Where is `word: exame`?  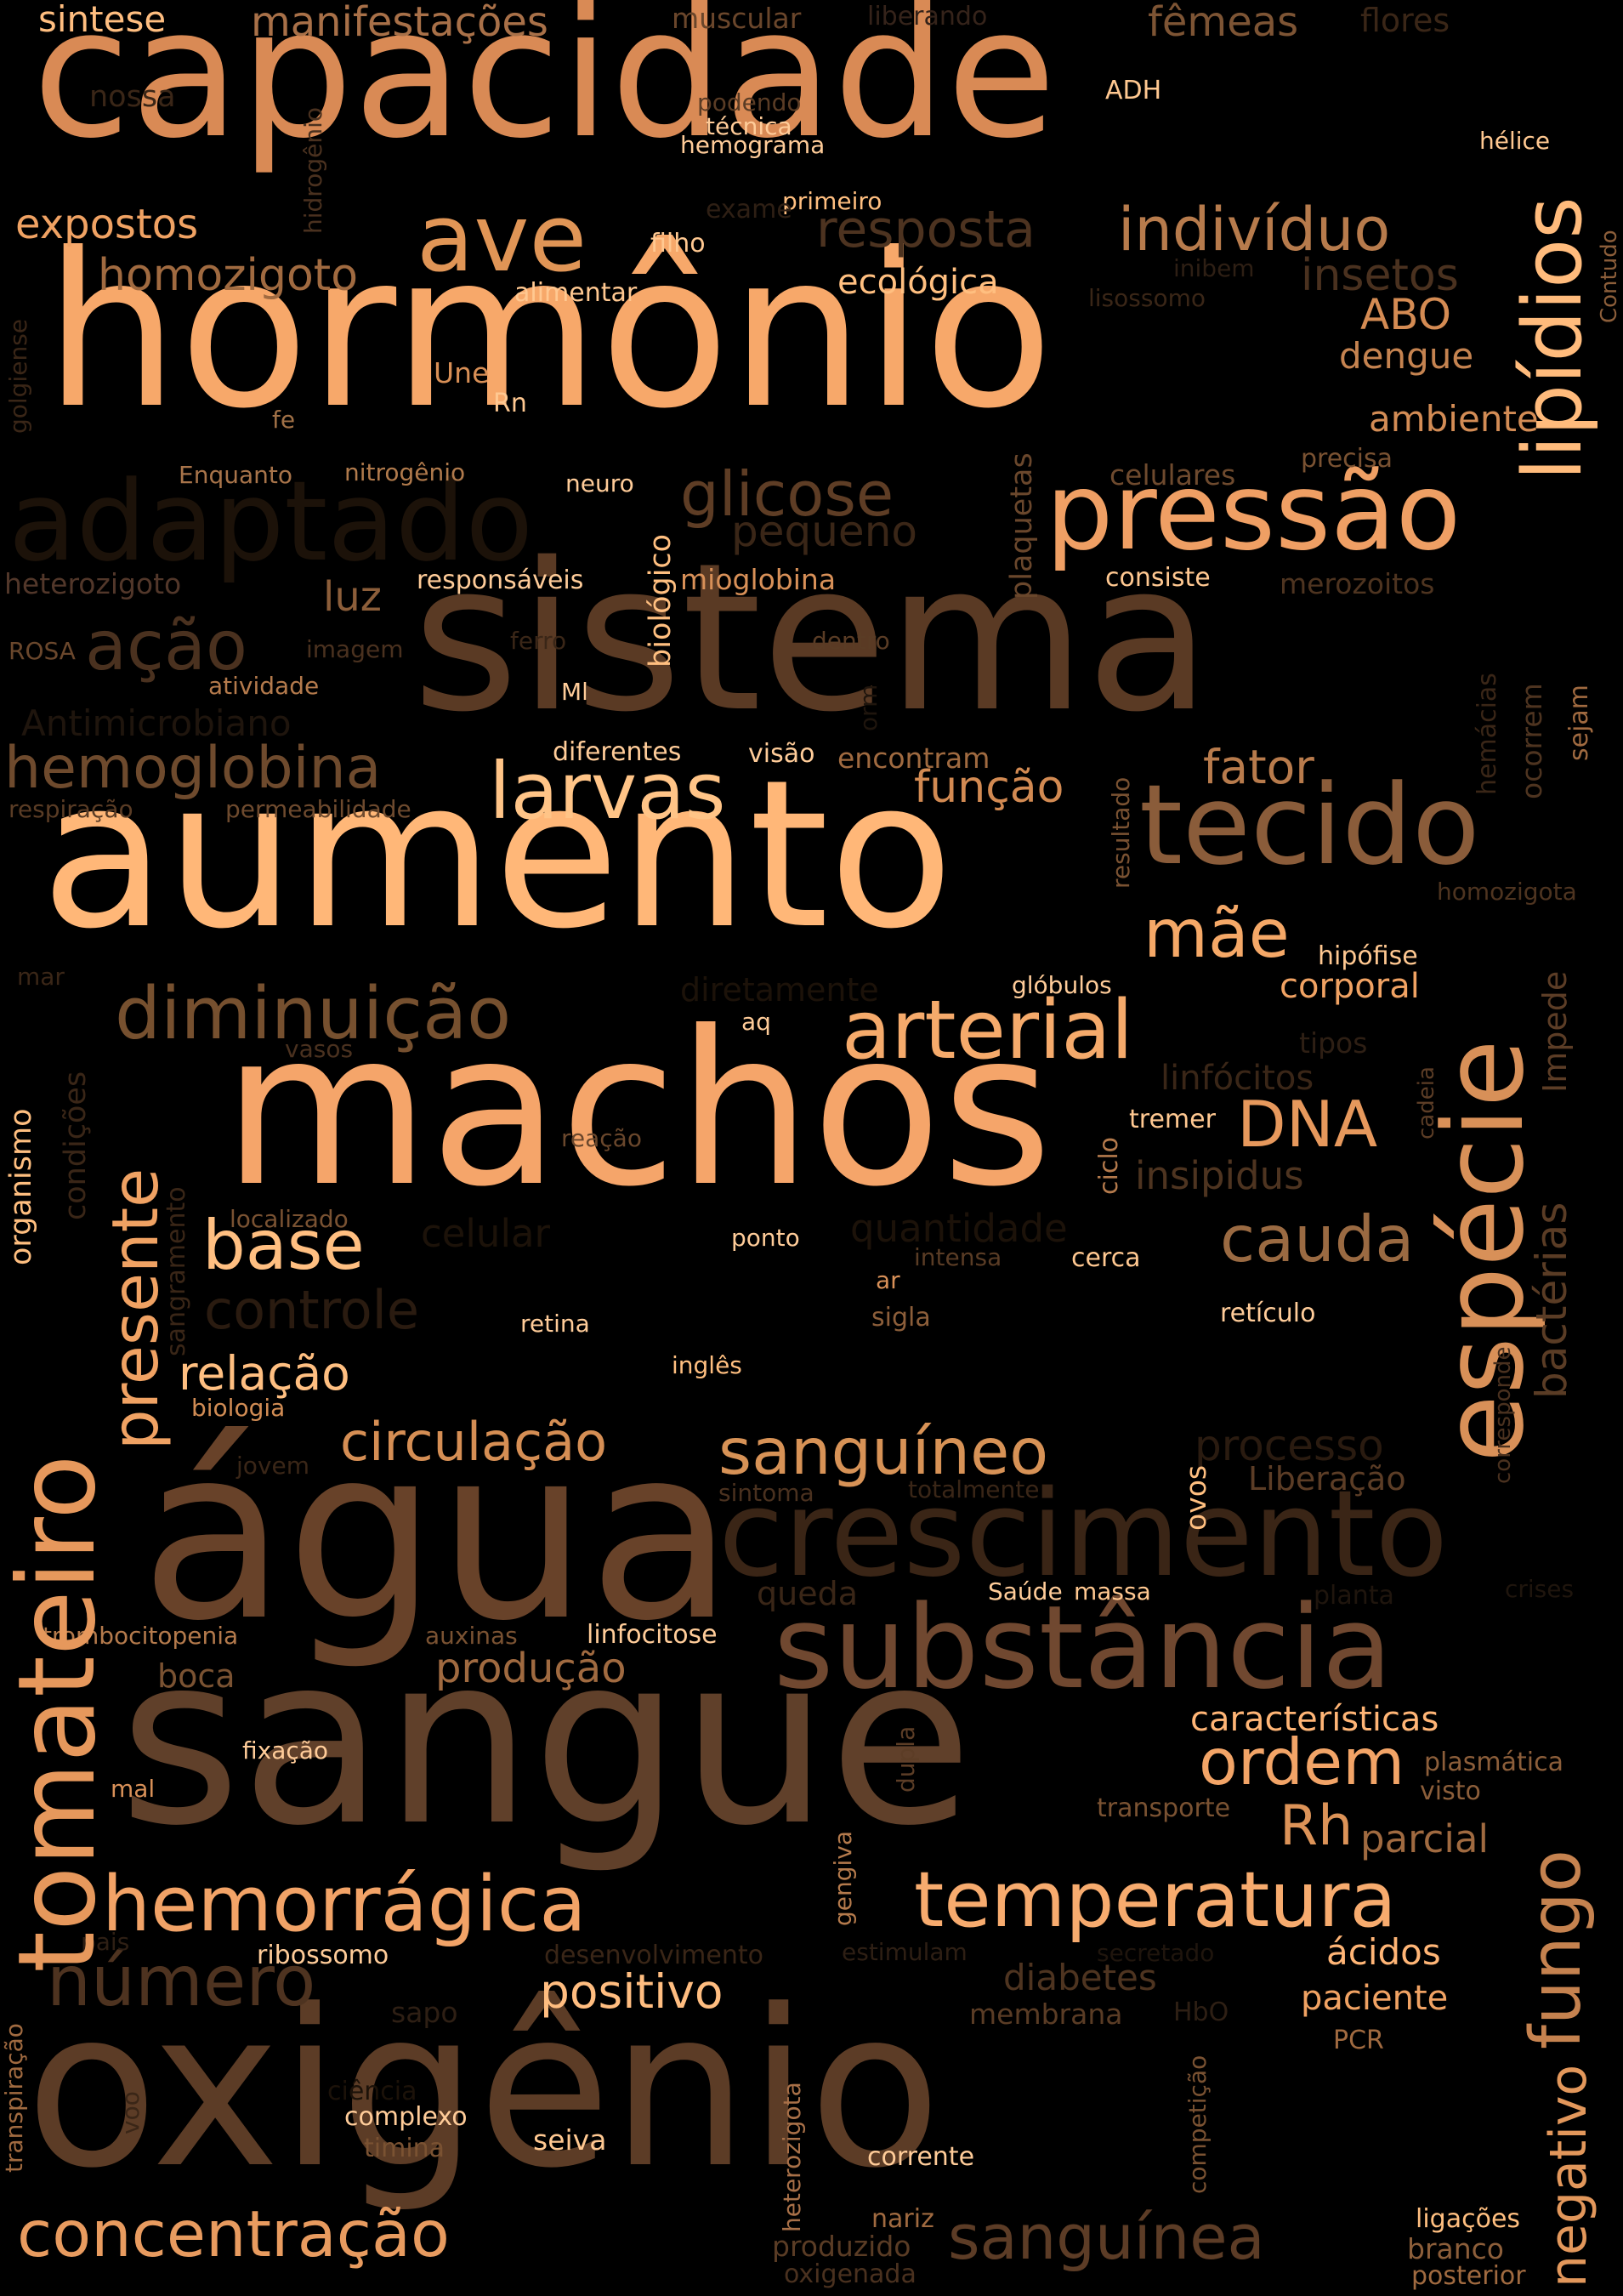
word: exame is located at coordinates (749, 209).